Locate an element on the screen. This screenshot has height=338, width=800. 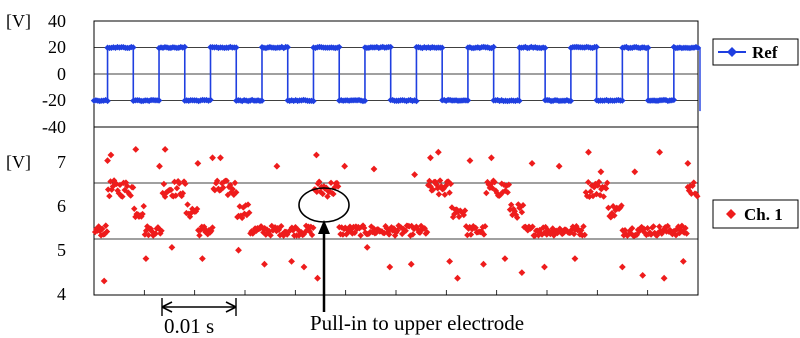
scale-bar-label: 0.01 s is located at coordinates (189, 326).